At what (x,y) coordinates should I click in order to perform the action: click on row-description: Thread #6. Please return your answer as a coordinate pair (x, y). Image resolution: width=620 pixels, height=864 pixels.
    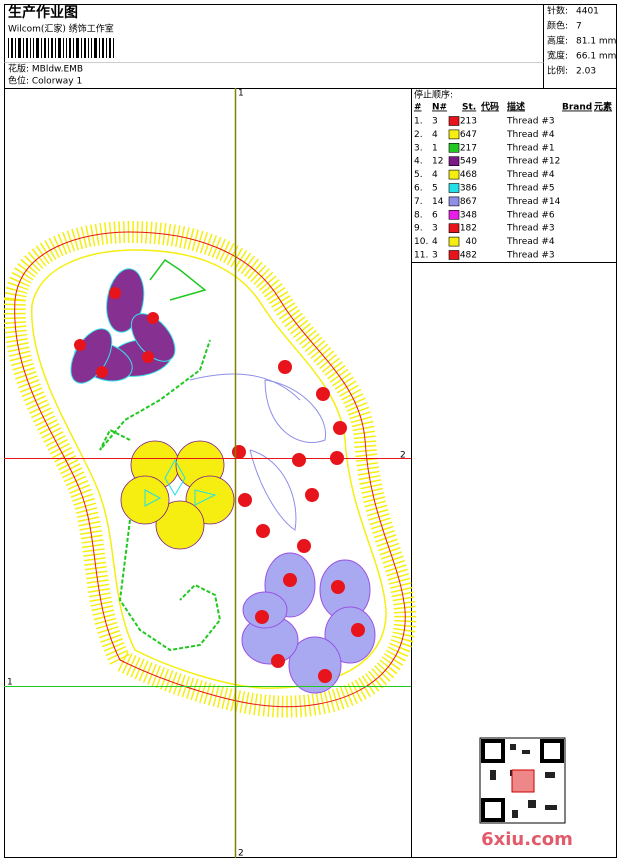
    Looking at the image, I should click on (530, 215).